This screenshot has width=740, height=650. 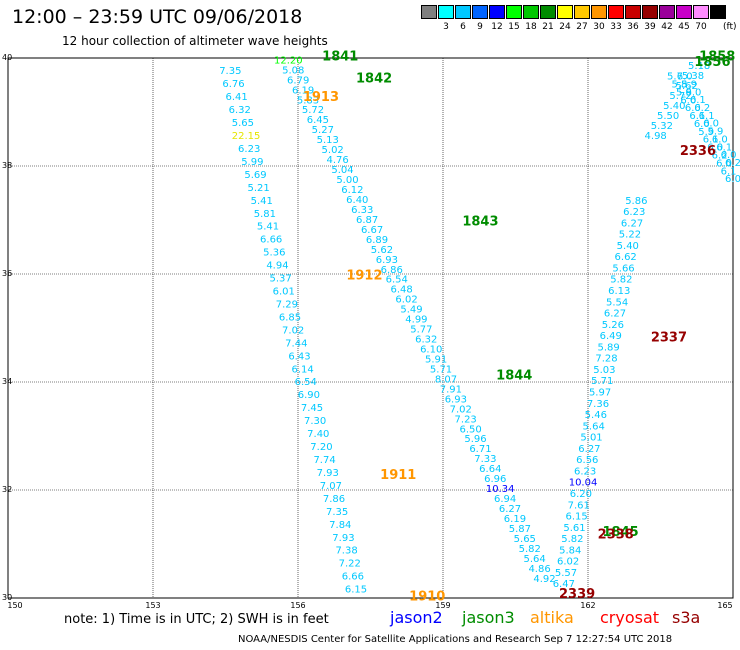 What do you see at coordinates (271, 240) in the screenshot?
I see `wave-height-value: 6.66` at bounding box center [271, 240].